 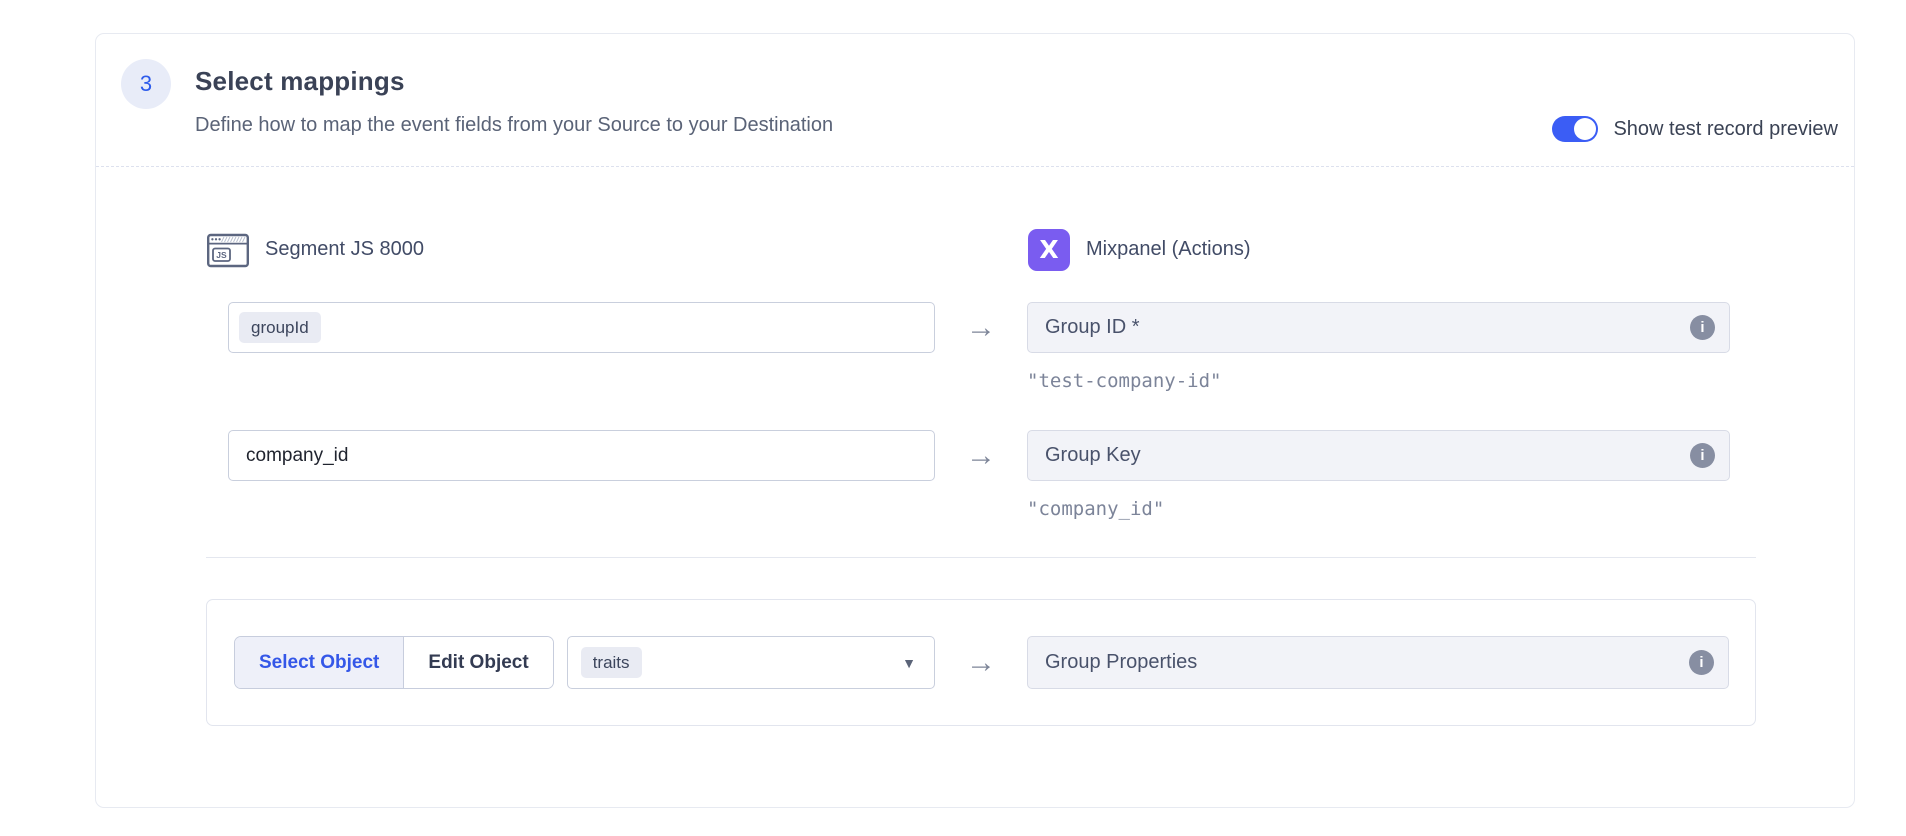 What do you see at coordinates (1168, 249) in the screenshot?
I see `destination-name: Mixpanel (Actions)` at bounding box center [1168, 249].